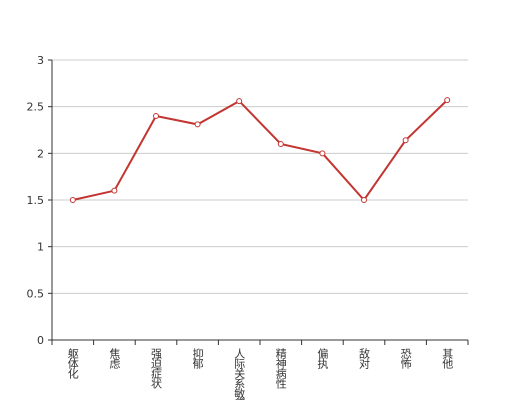 This screenshot has width=520, height=400. I want to click on x-tick-label: 焦虑, so click(114, 358).